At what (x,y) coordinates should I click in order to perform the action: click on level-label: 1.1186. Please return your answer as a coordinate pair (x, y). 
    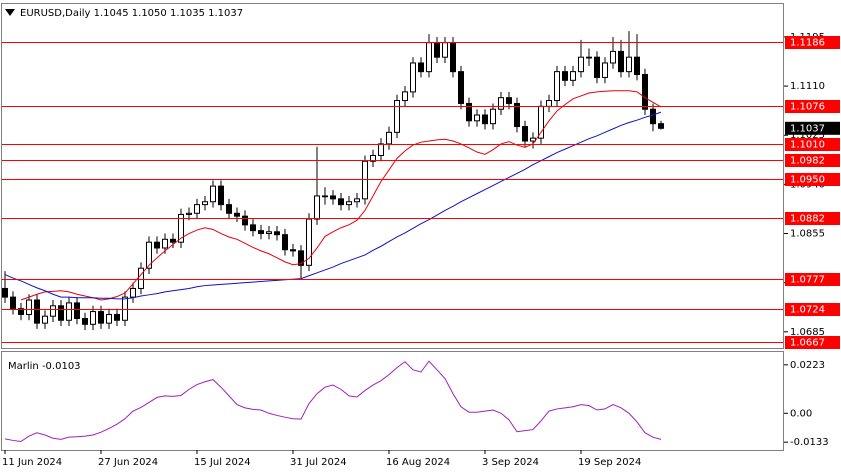
    Looking at the image, I should click on (807, 43).